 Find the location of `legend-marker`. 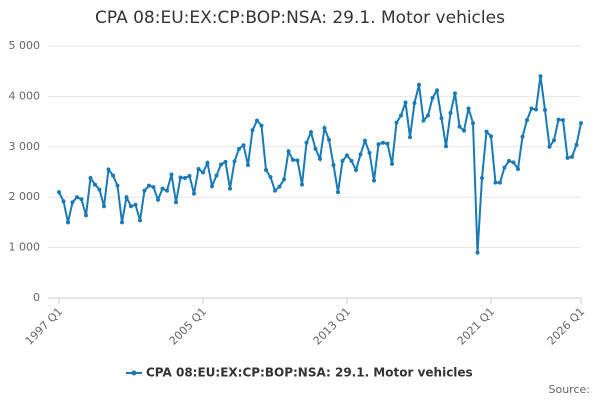

legend-marker is located at coordinates (134, 373).